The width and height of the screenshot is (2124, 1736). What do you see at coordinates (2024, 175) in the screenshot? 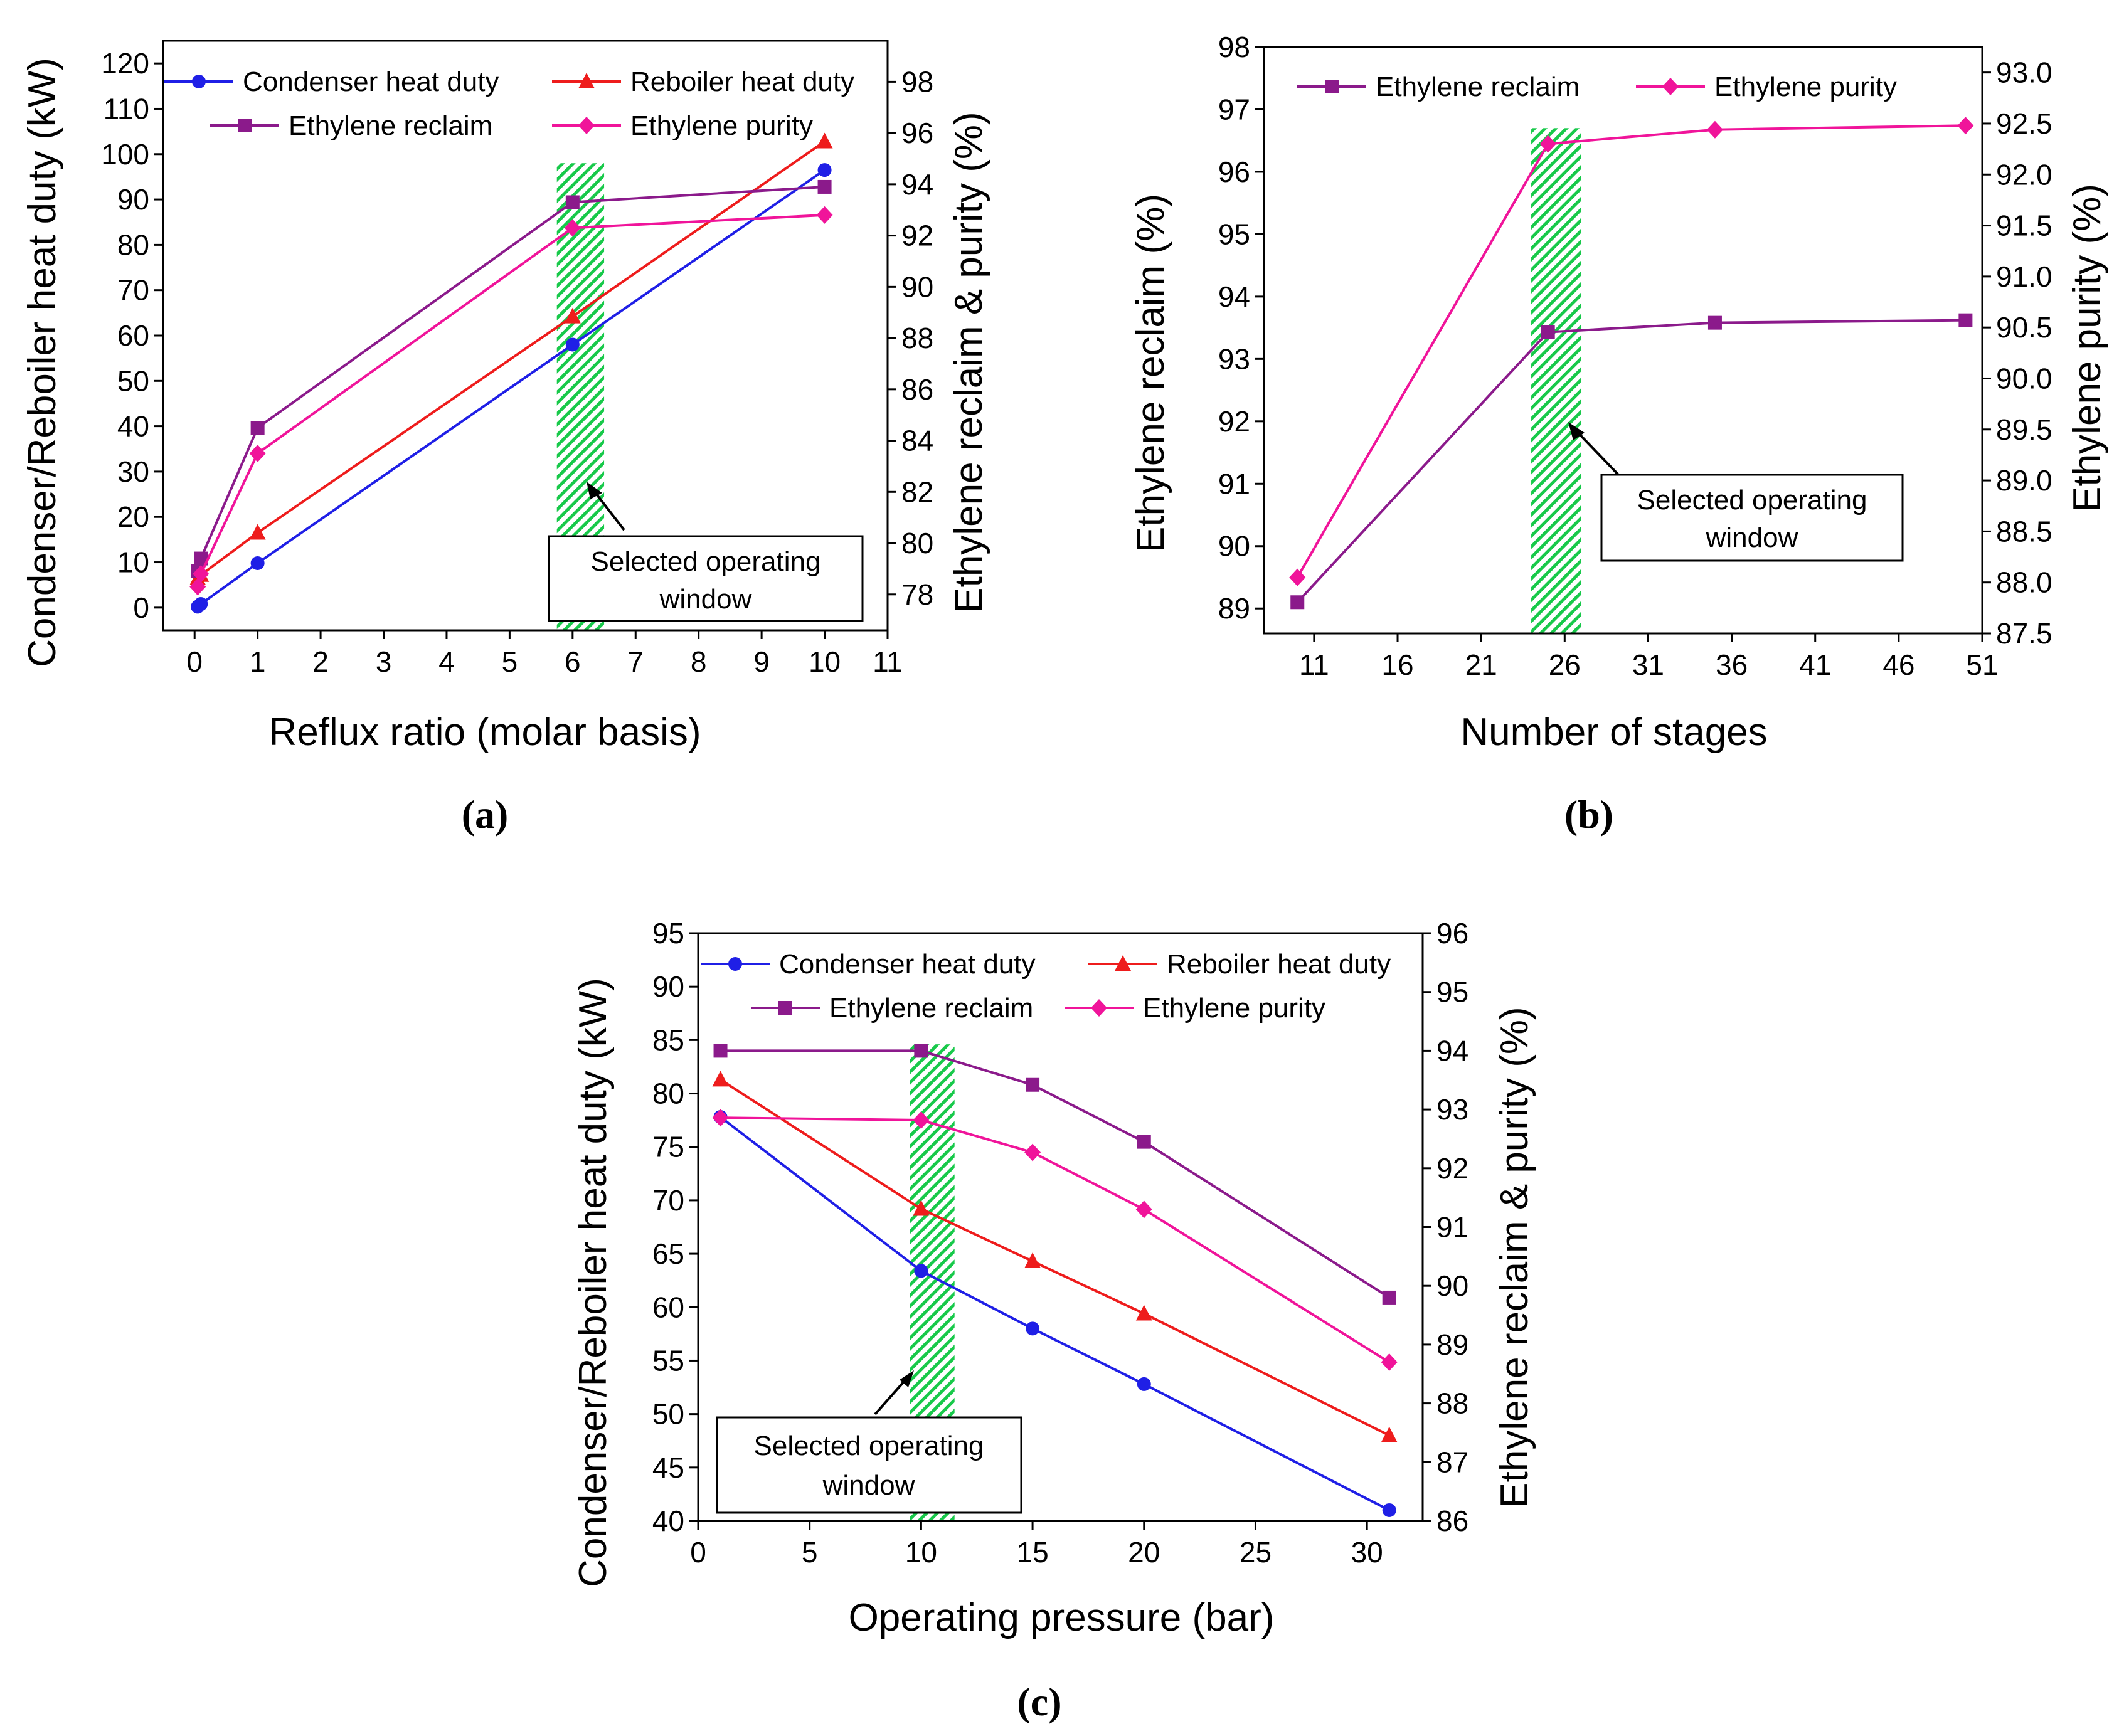
I see `y2-tick-label: 92.0` at bounding box center [2024, 175].